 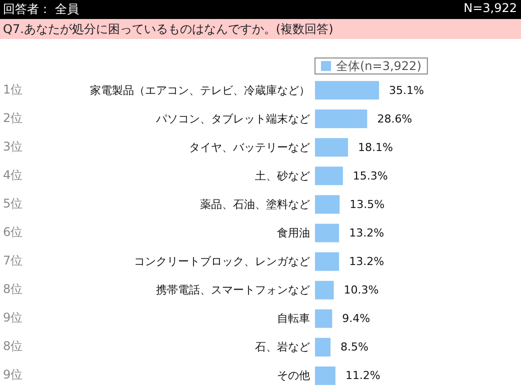 I want to click on data-label: 8.5%, so click(x=354, y=347).